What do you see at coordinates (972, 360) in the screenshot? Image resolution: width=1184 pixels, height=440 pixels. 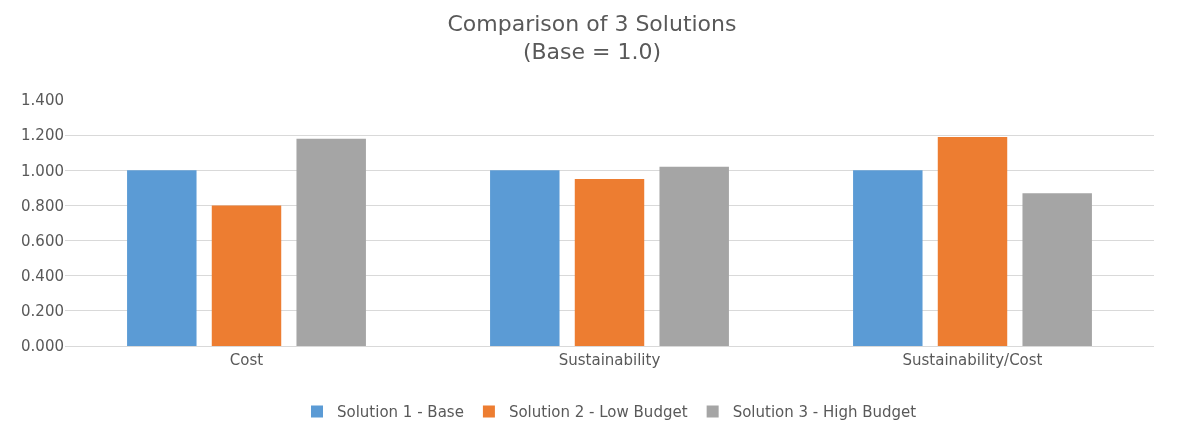 I see `x-tick-label: Sustainability/Cost` at bounding box center [972, 360].